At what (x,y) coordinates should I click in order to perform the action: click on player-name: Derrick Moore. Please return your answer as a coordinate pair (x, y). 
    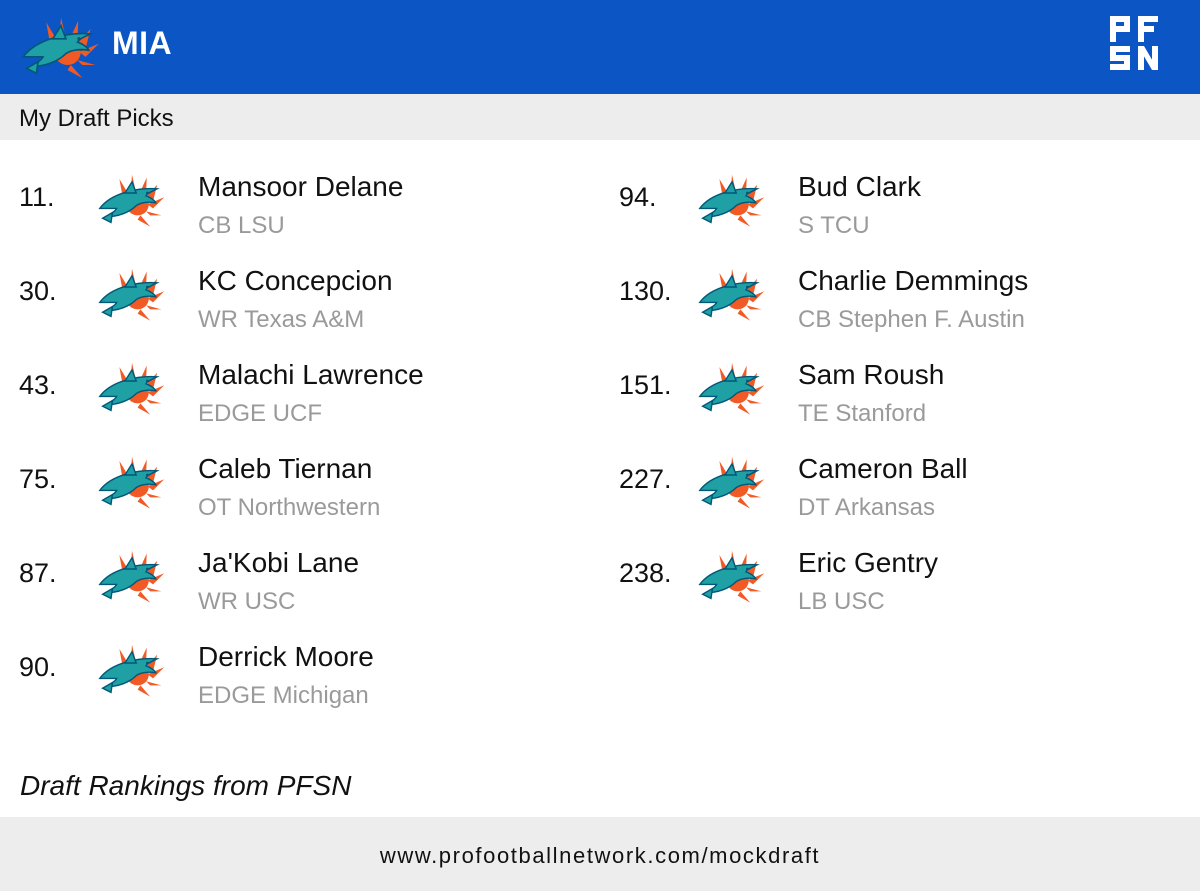
    Looking at the image, I should click on (286, 656).